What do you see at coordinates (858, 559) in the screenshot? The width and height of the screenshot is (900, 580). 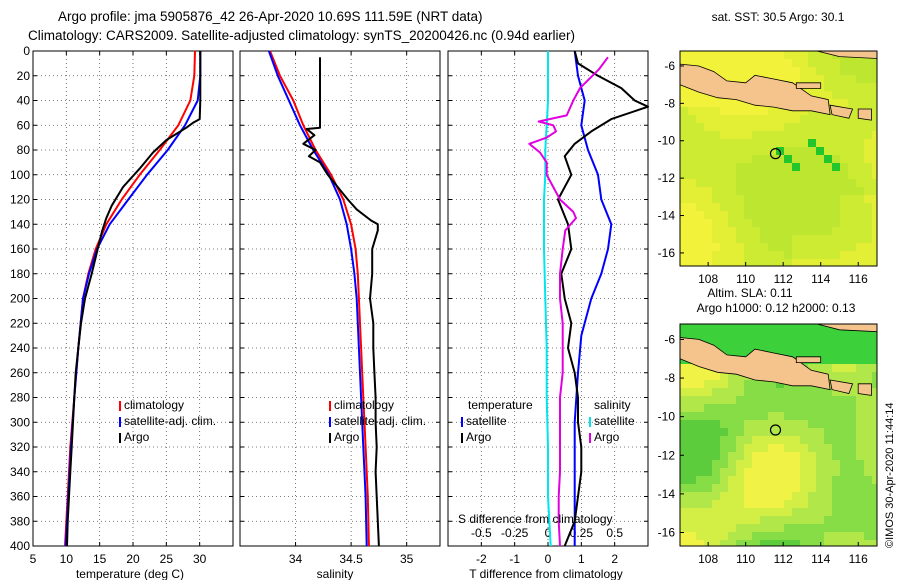 I see `lon-tick-label: 116` at bounding box center [858, 559].